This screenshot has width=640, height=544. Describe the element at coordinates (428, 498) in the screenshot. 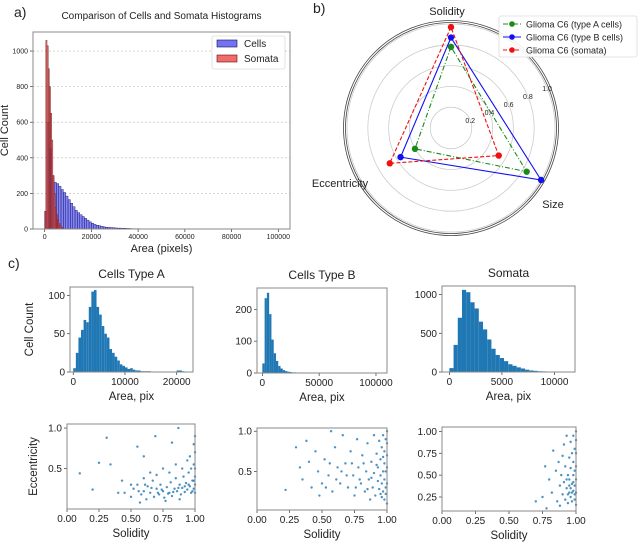

I see `y-tick-label: 0.25` at that location.